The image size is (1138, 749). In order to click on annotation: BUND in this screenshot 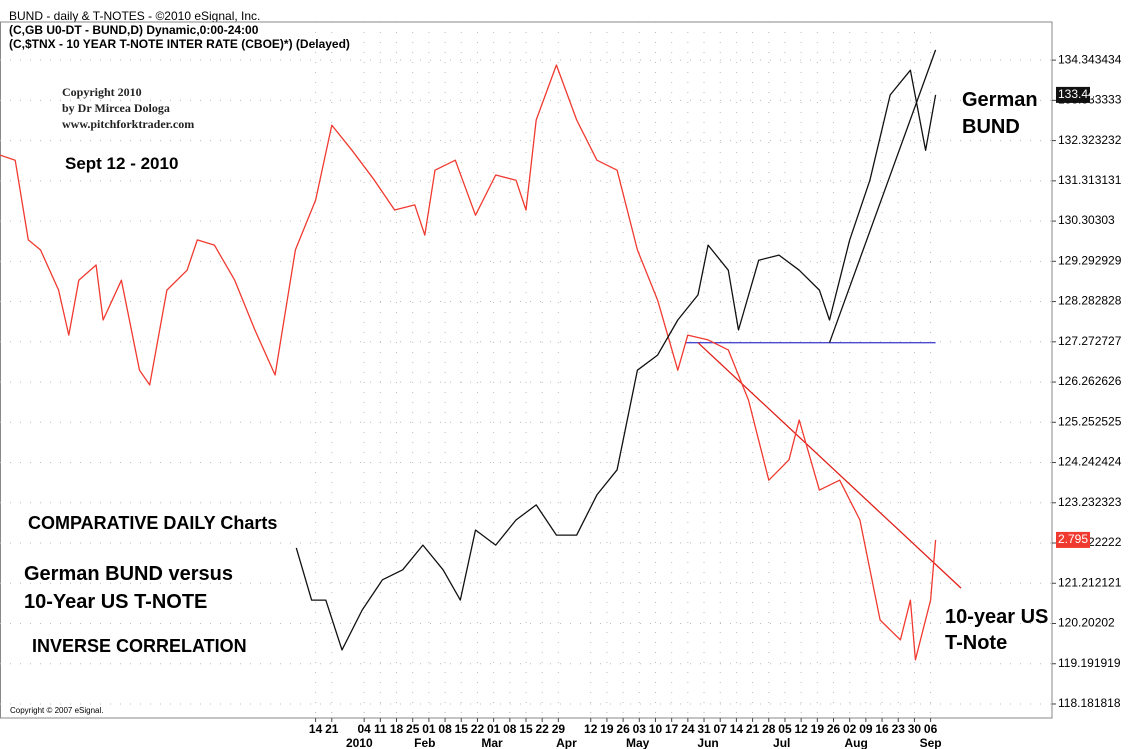, I will do `click(991, 127)`.